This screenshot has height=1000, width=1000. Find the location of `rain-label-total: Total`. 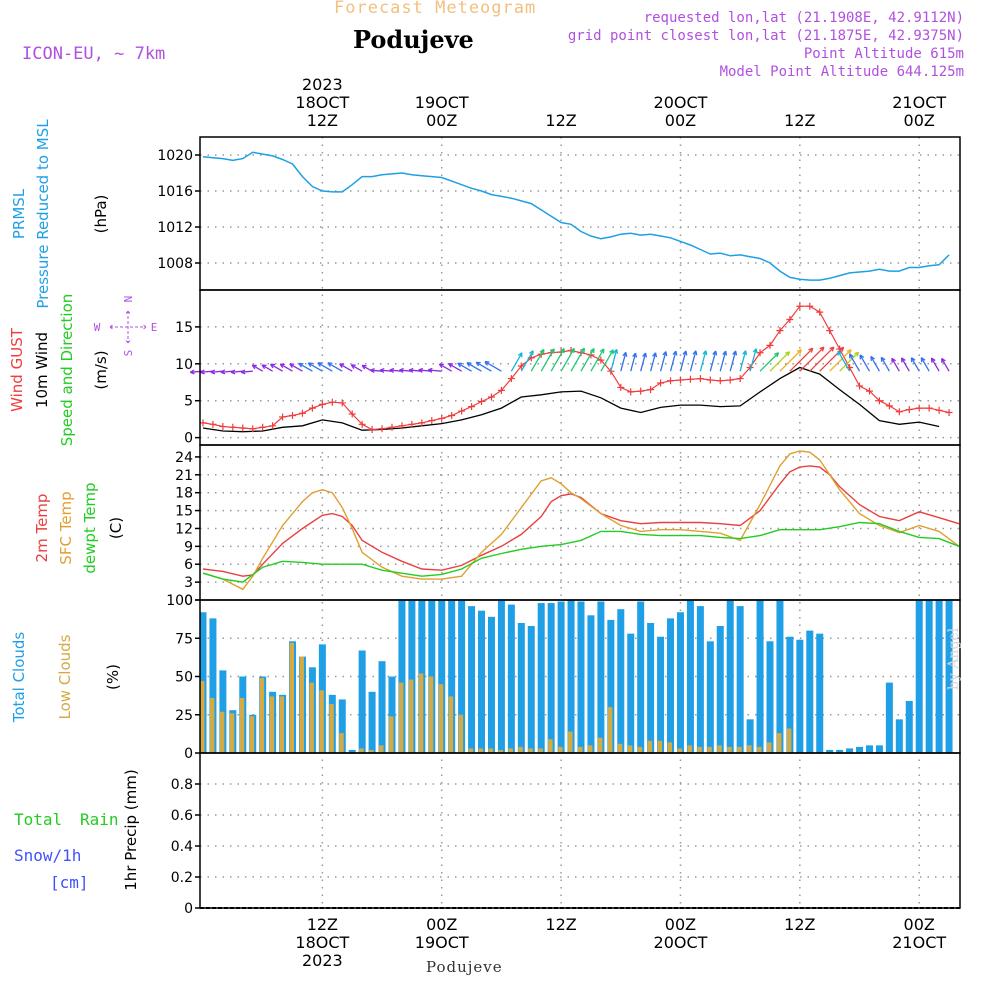

rain-label-total: Total is located at coordinates (38, 819).